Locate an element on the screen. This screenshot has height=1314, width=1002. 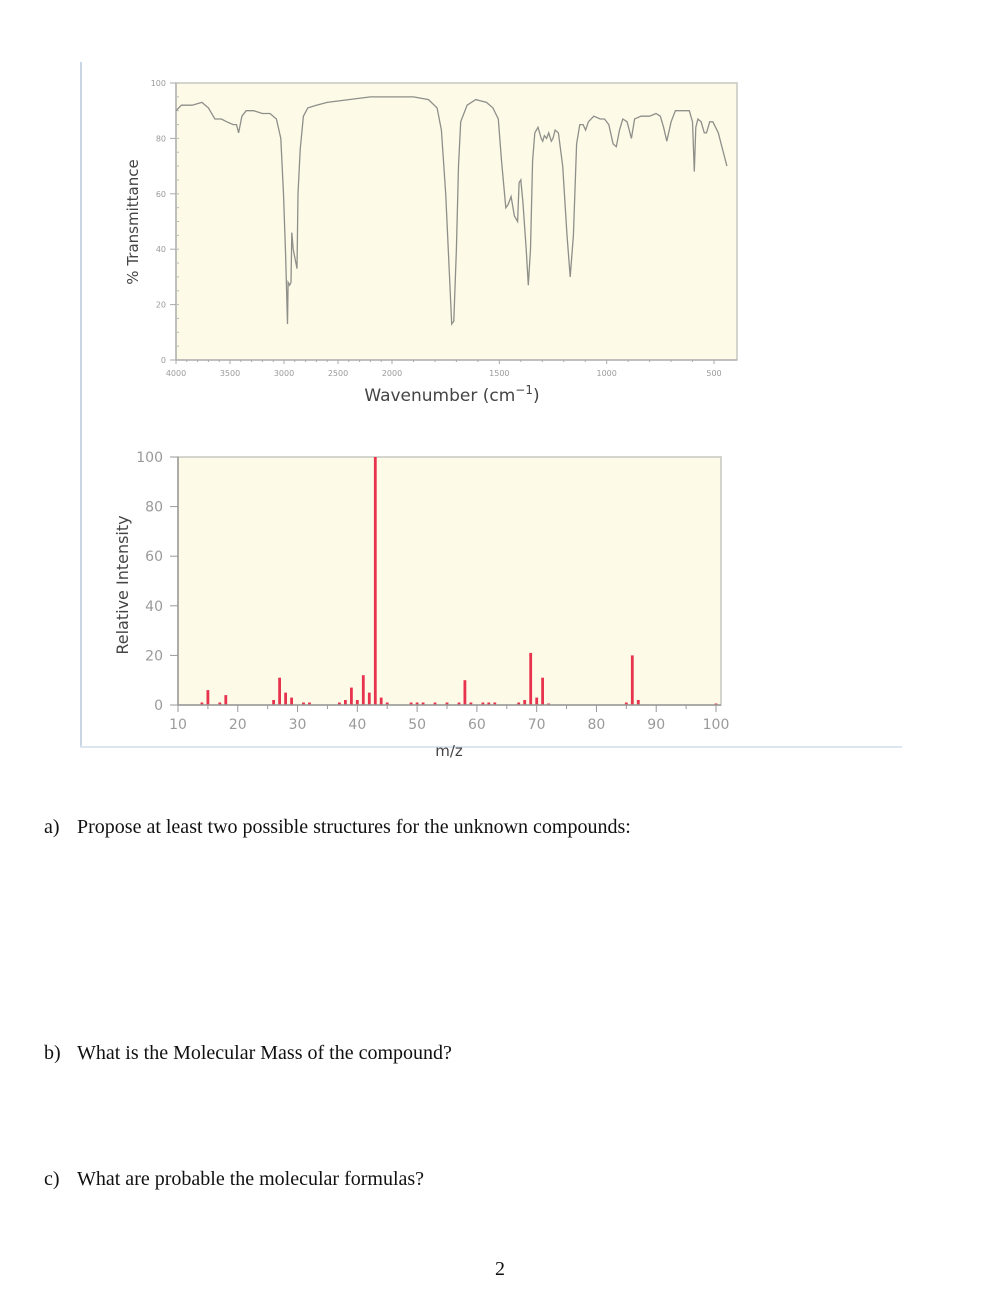
ms-x-axis-title: m/z is located at coordinates (449, 751).